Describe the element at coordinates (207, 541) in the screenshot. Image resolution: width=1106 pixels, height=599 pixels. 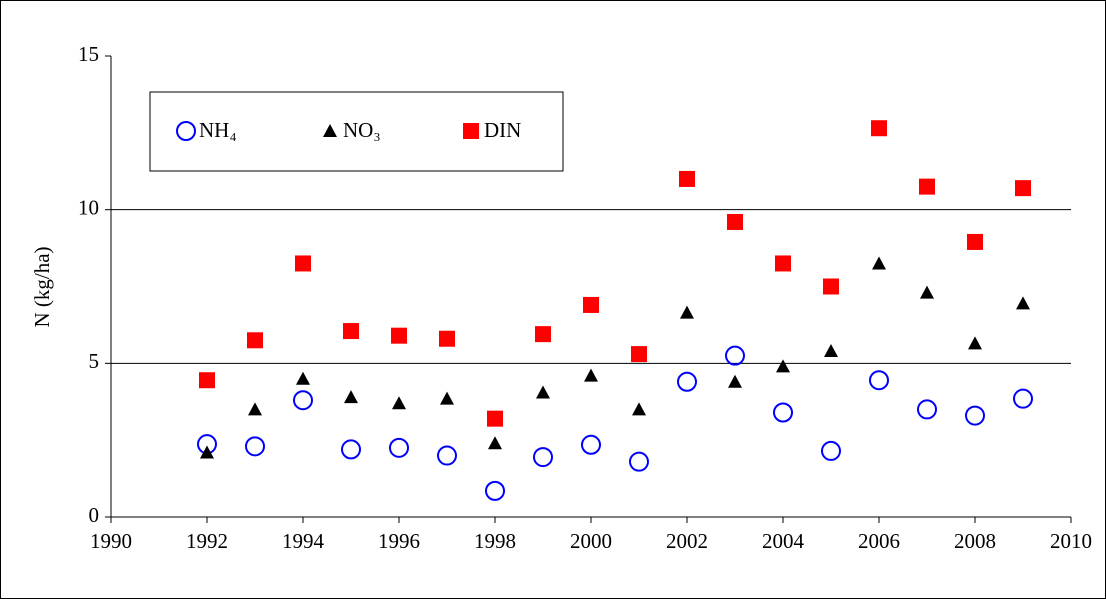
I see `x-tick-label: 1992` at that location.